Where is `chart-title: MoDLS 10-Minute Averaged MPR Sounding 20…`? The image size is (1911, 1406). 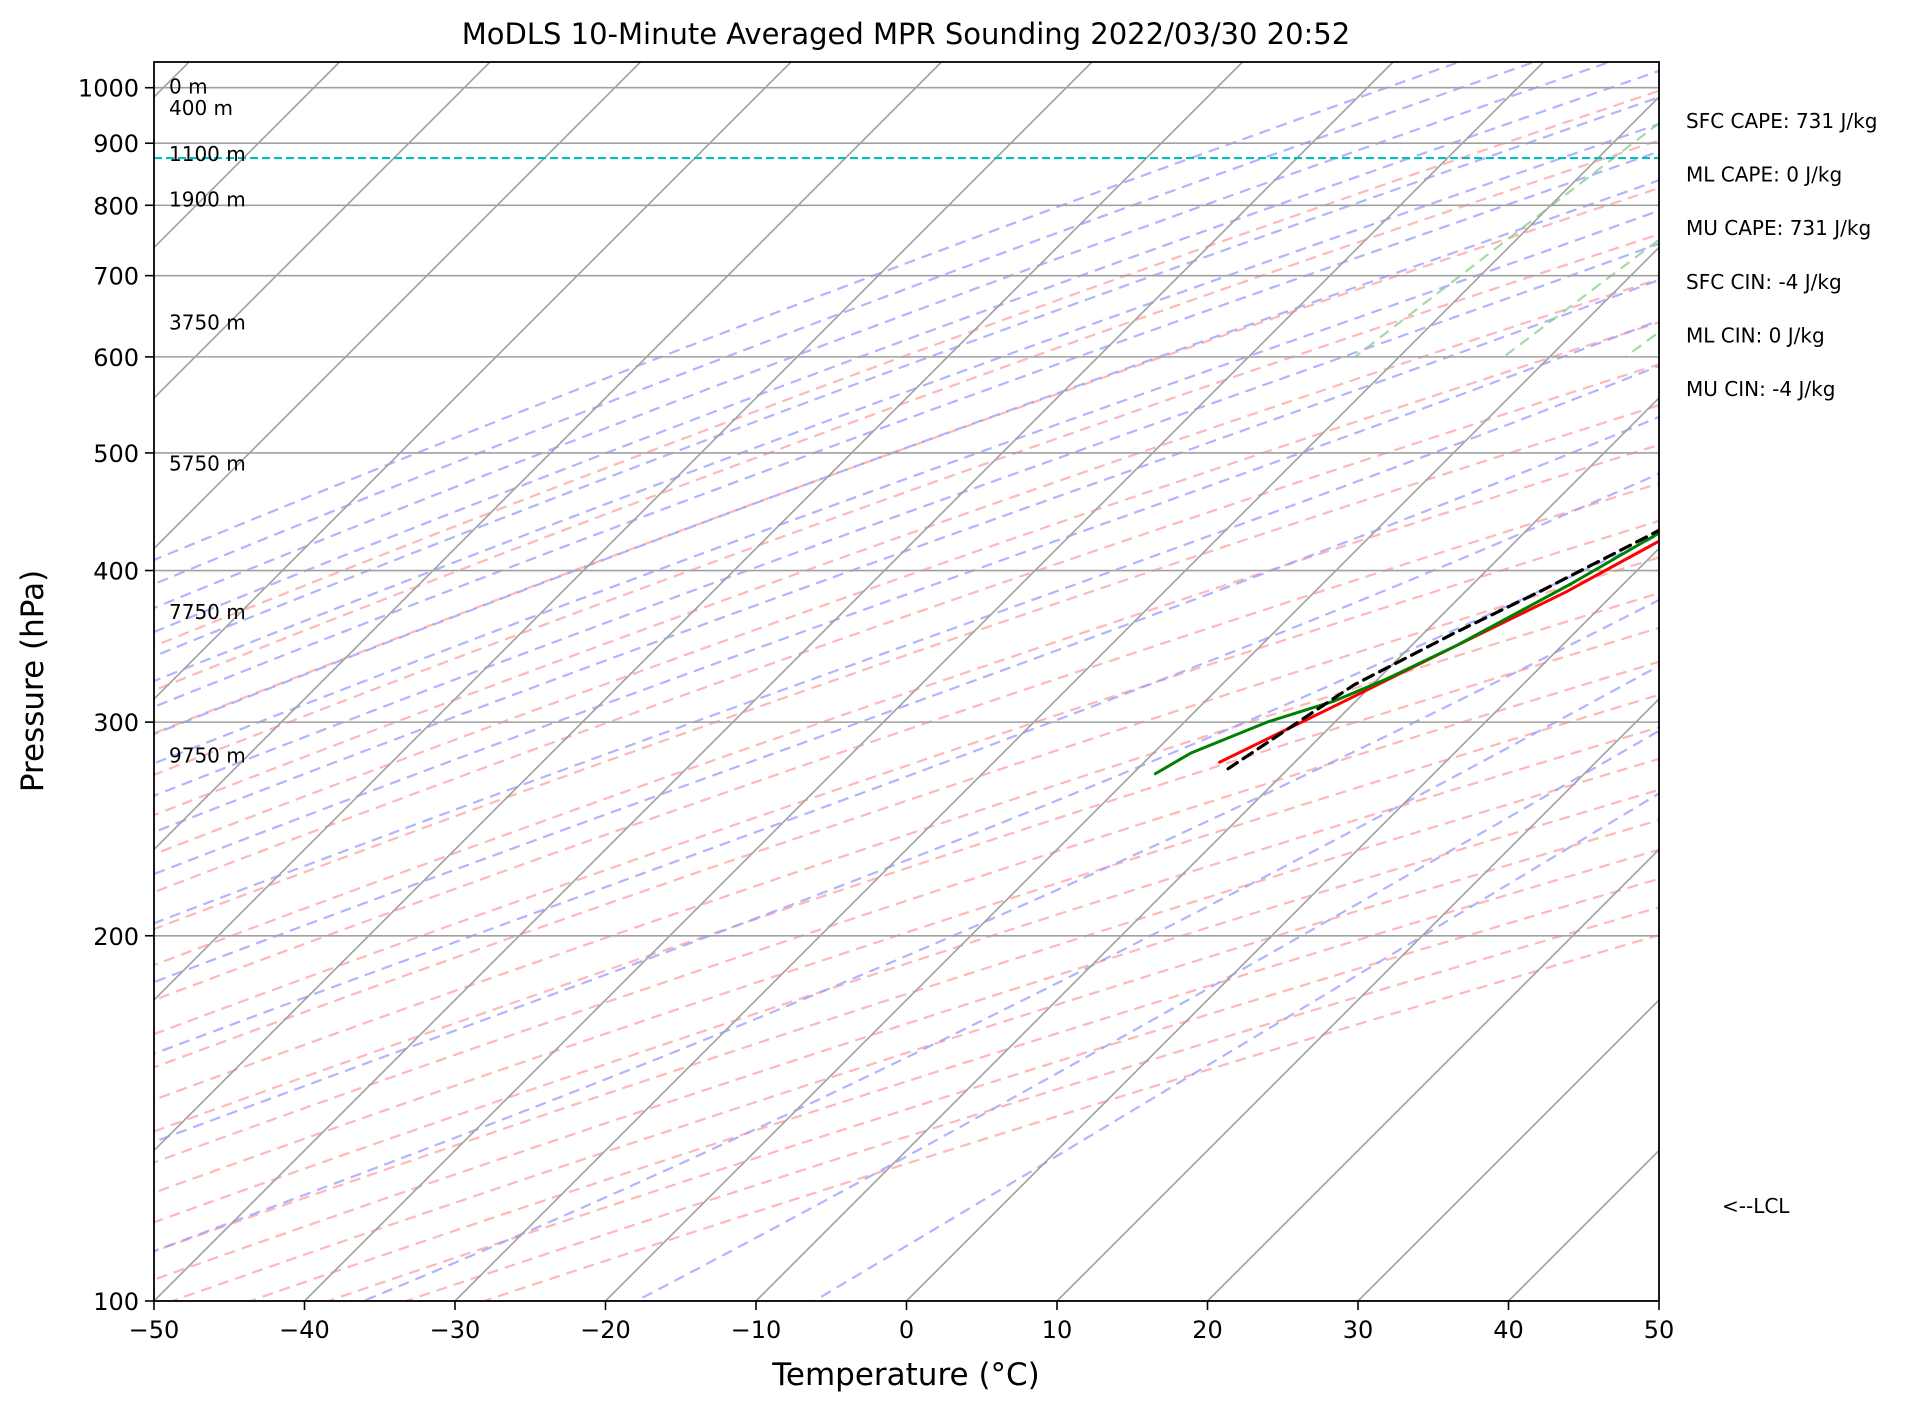 chart-title: MoDLS 10-Minute Averaged MPR Sounding 20… is located at coordinates (906, 34).